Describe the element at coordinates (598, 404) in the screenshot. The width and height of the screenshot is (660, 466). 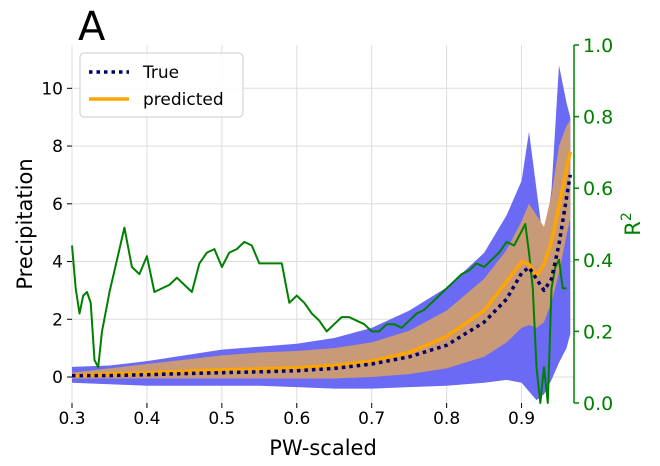
I see `y-right-tick-label: 0.0` at that location.